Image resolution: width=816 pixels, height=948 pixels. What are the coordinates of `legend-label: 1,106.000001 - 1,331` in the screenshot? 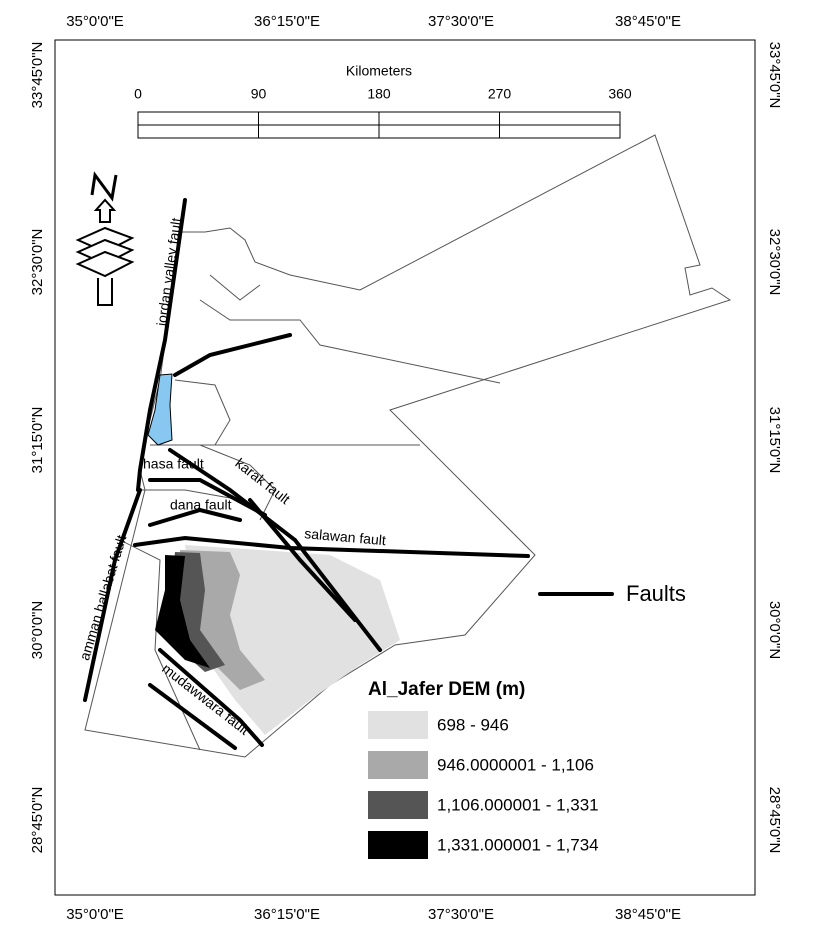 It's located at (518, 804).